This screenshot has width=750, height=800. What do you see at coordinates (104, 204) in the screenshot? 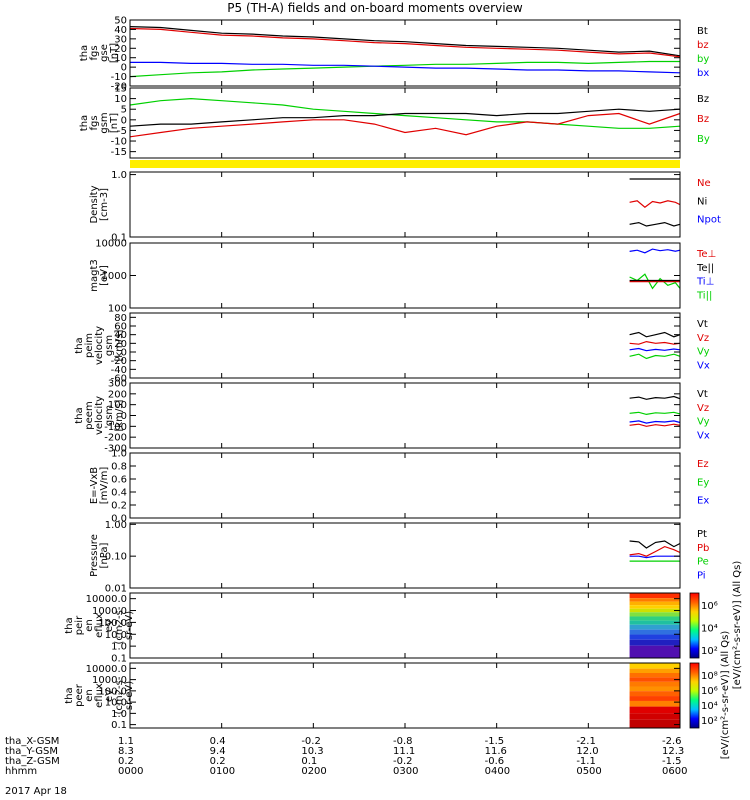
I see `y-axis-label: [cm-3]` at bounding box center [104, 204].